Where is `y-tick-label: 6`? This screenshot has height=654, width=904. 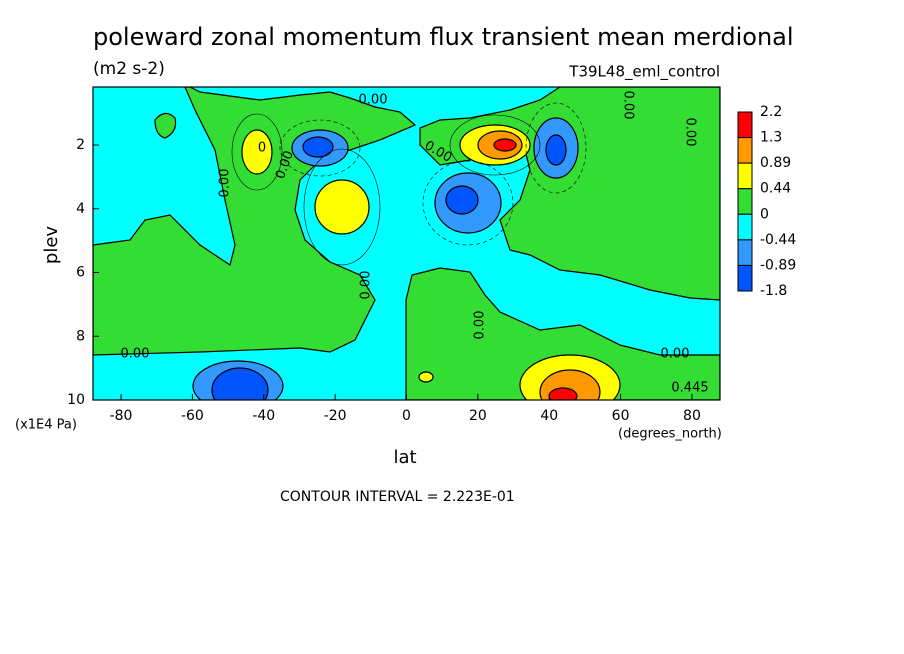 y-tick-label: 6 is located at coordinates (80, 273).